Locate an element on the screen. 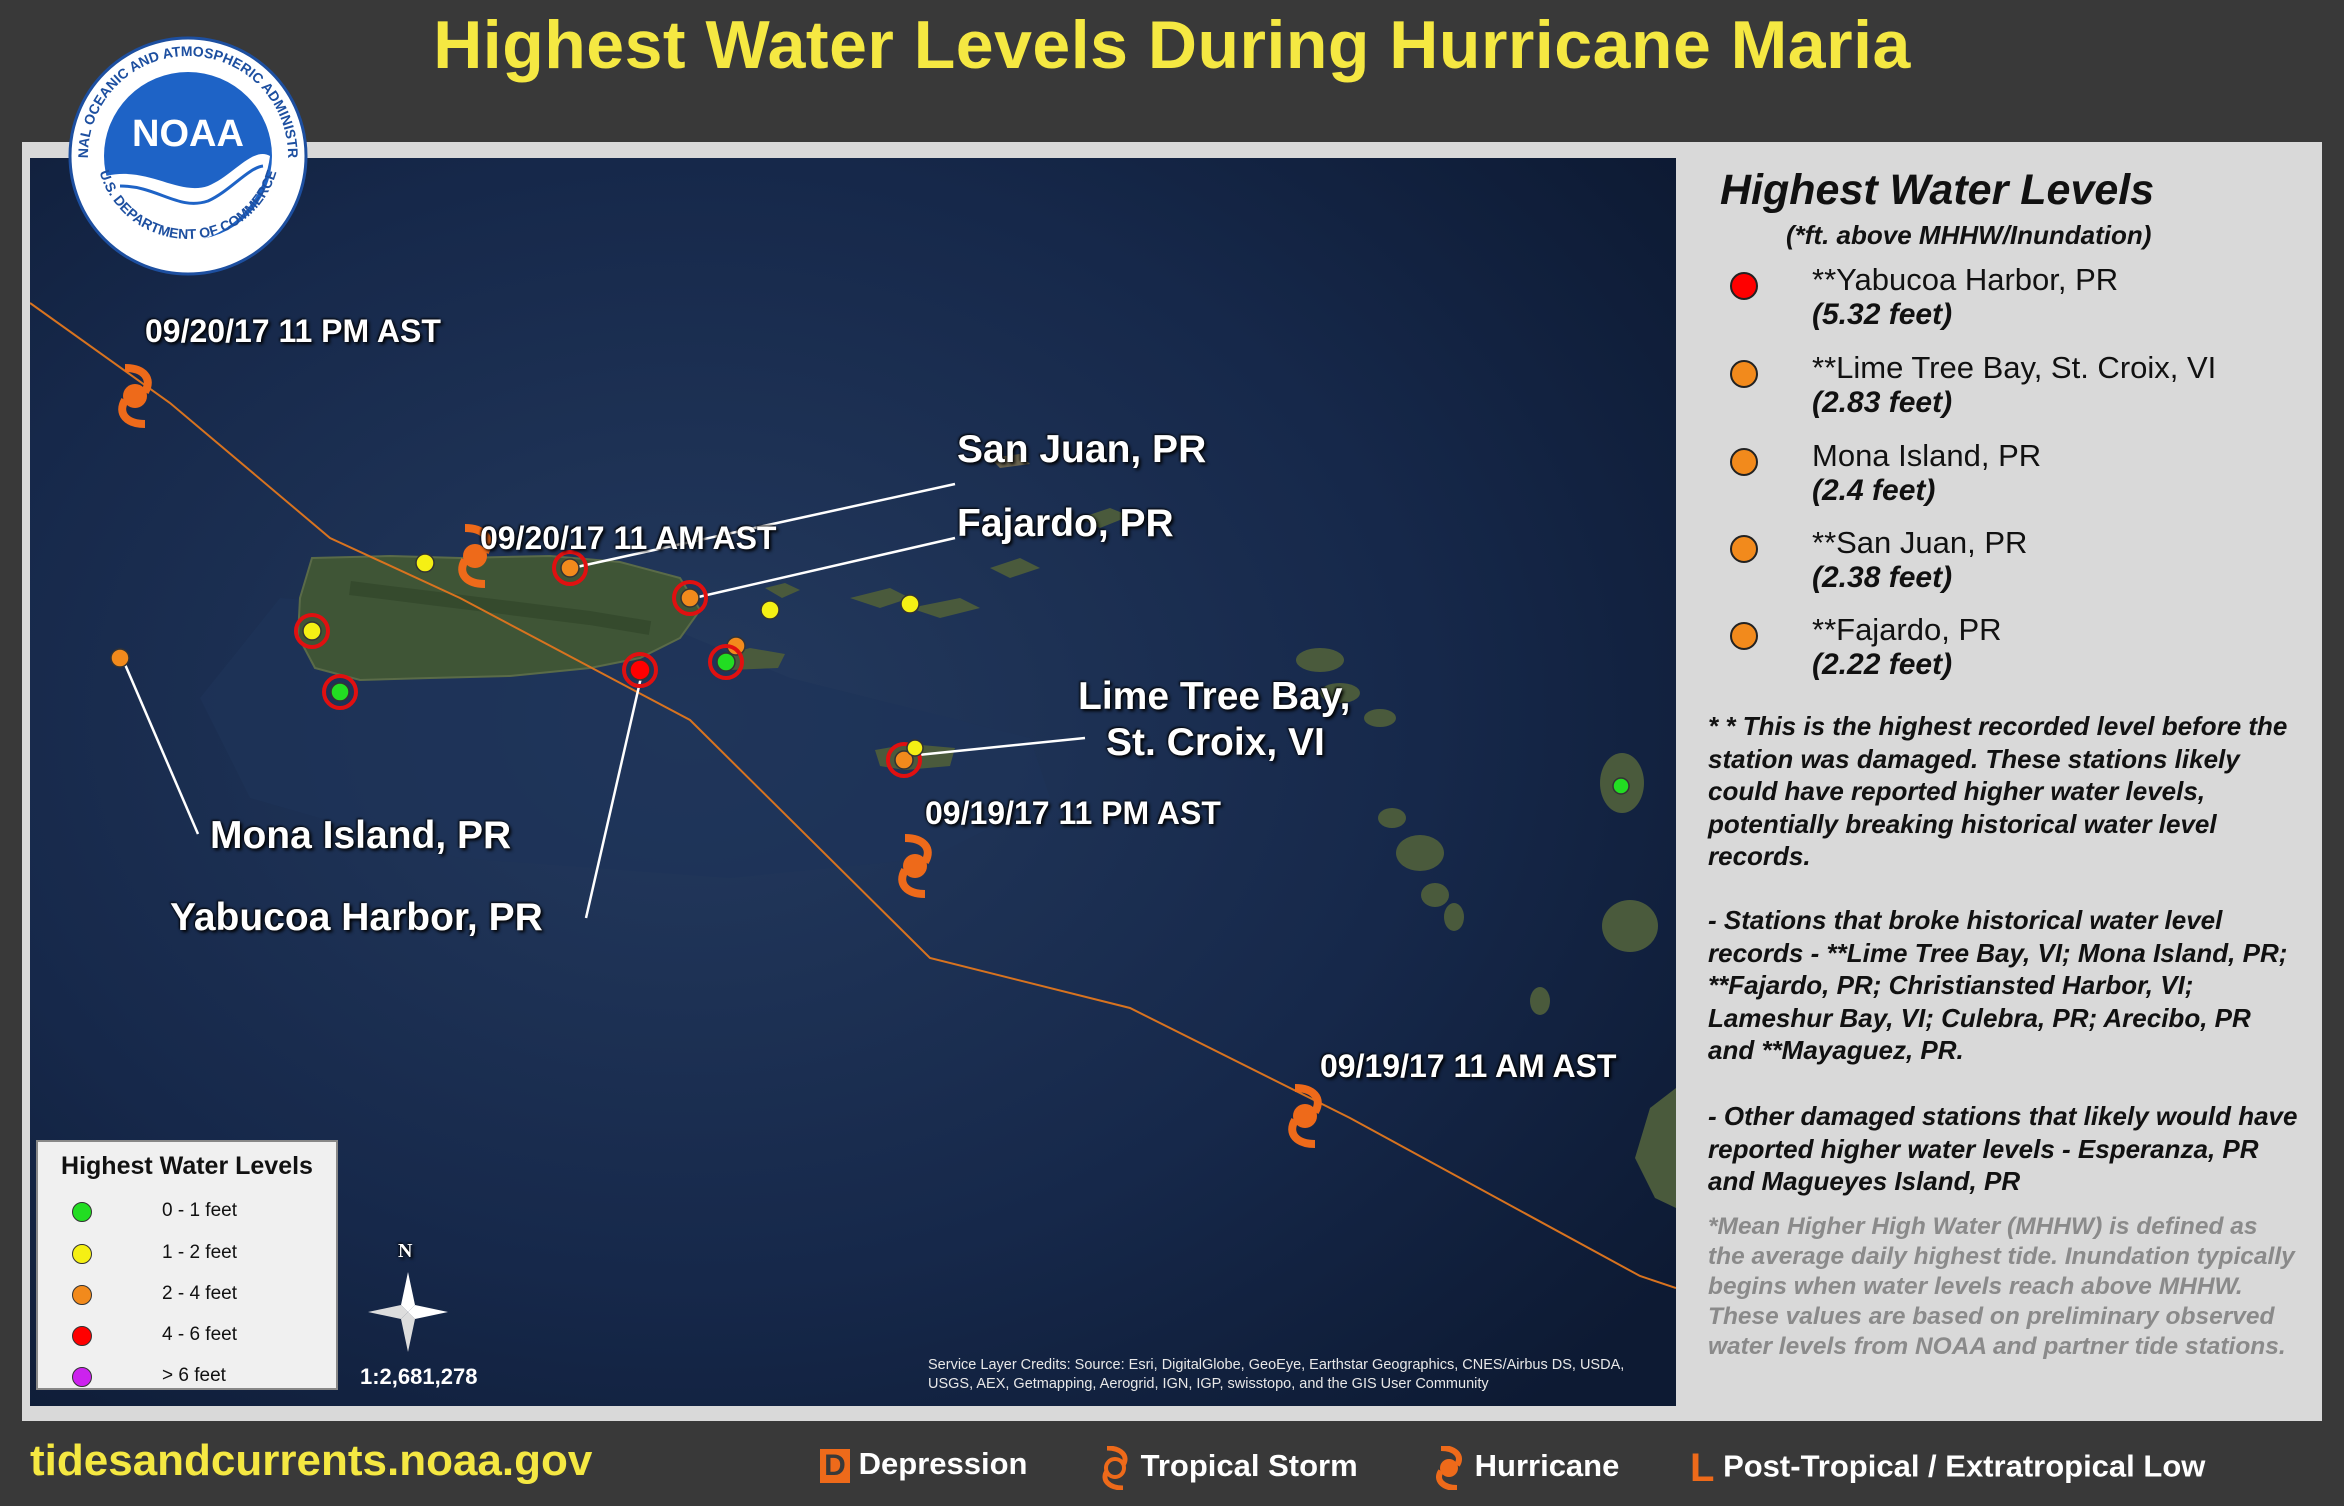 The height and width of the screenshot is (1506, 2344). key-hurricane-label: Hurricane is located at coordinates (1547, 1466).